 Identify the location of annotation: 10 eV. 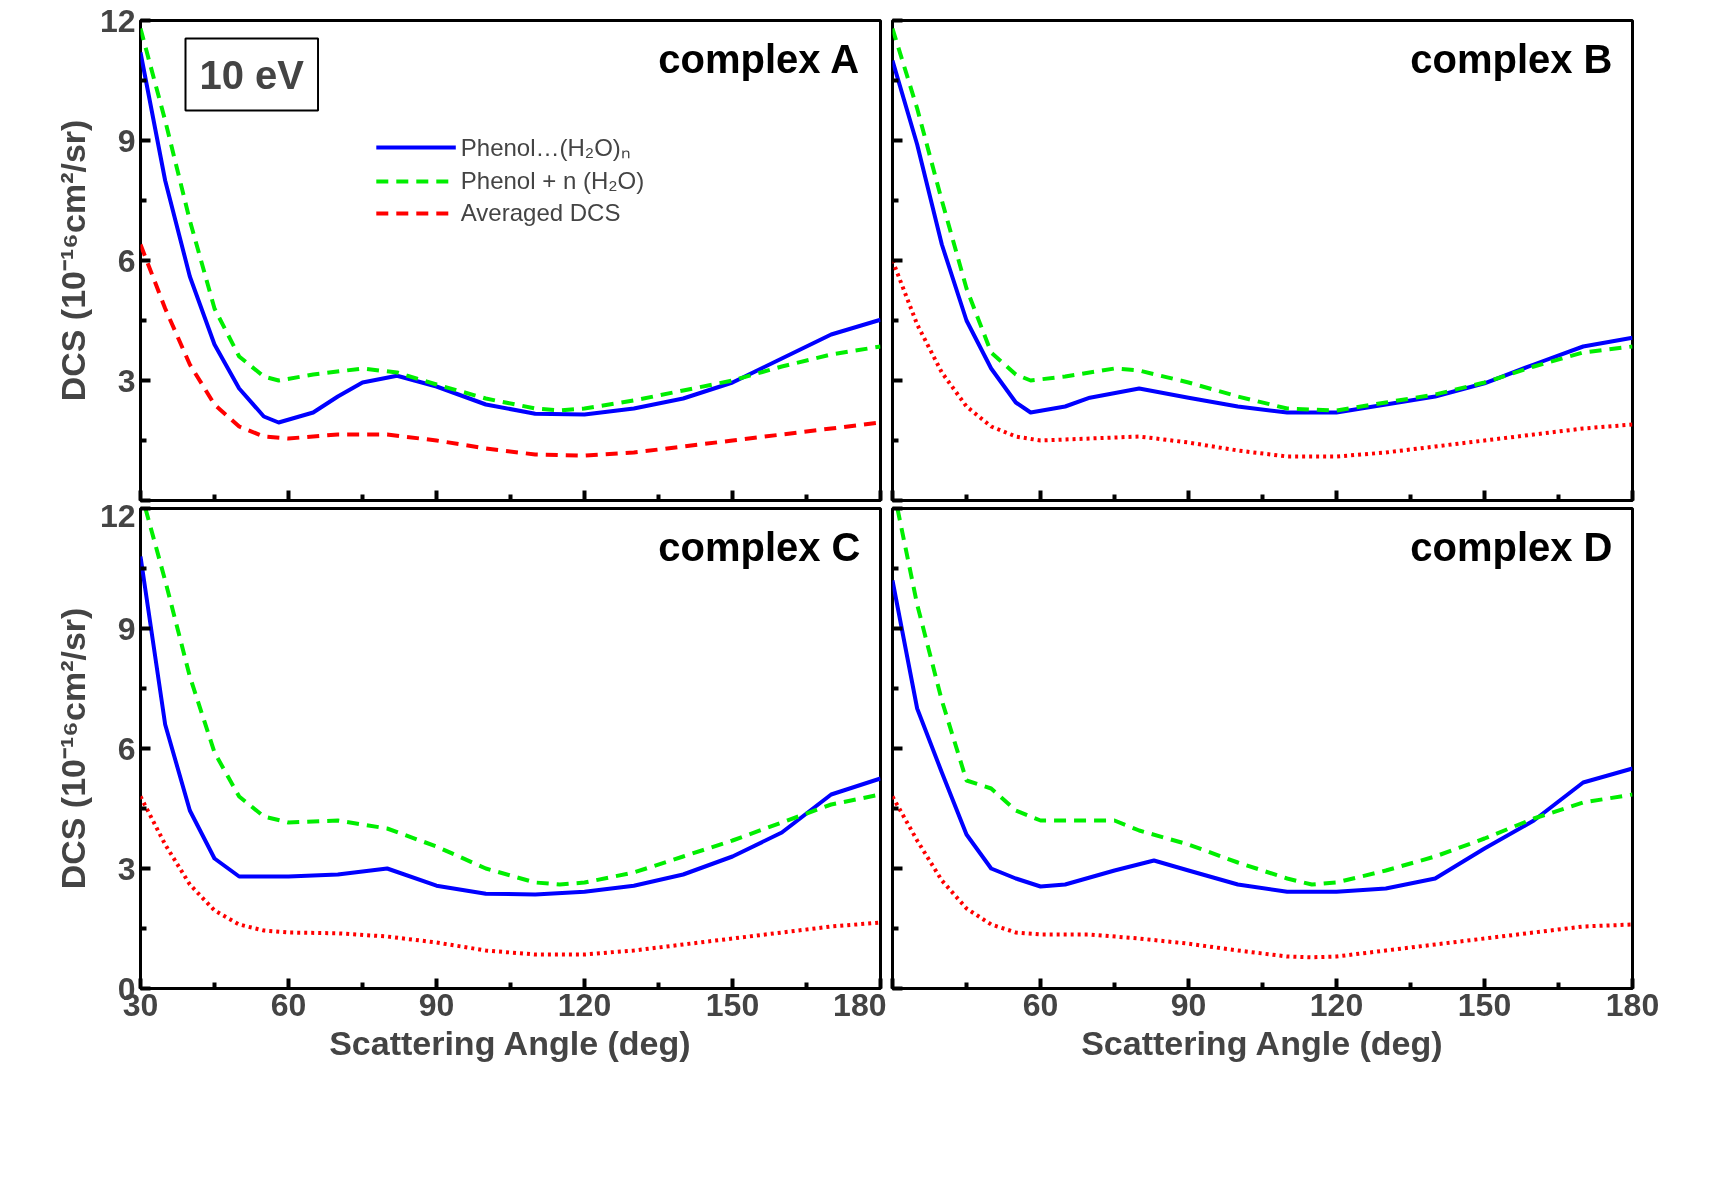
(252, 74).